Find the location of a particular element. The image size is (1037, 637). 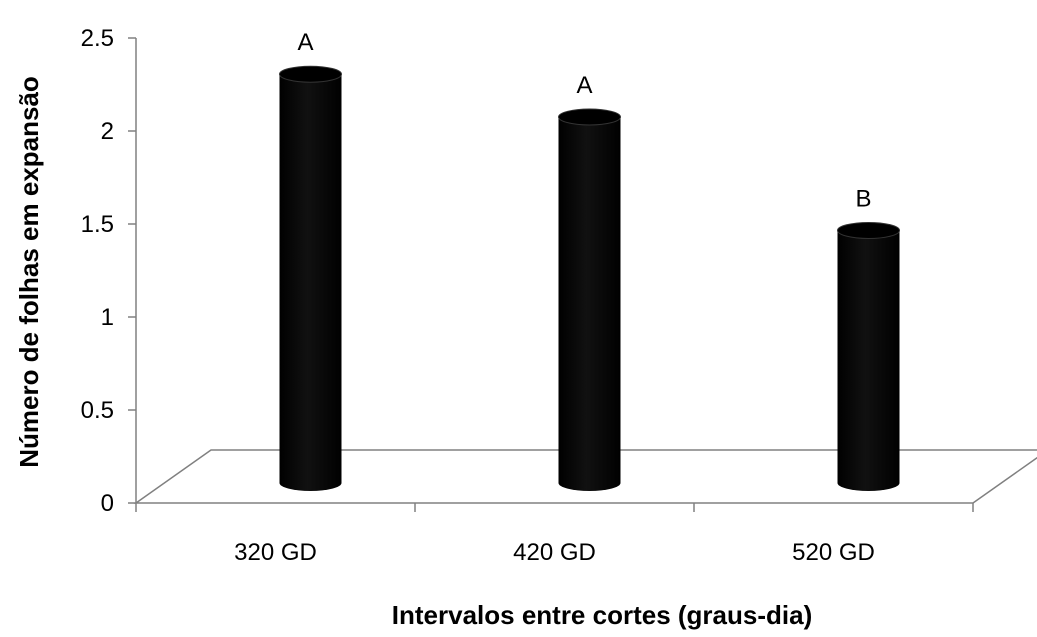

y-tick-label: 2.5 is located at coordinates (97, 38).